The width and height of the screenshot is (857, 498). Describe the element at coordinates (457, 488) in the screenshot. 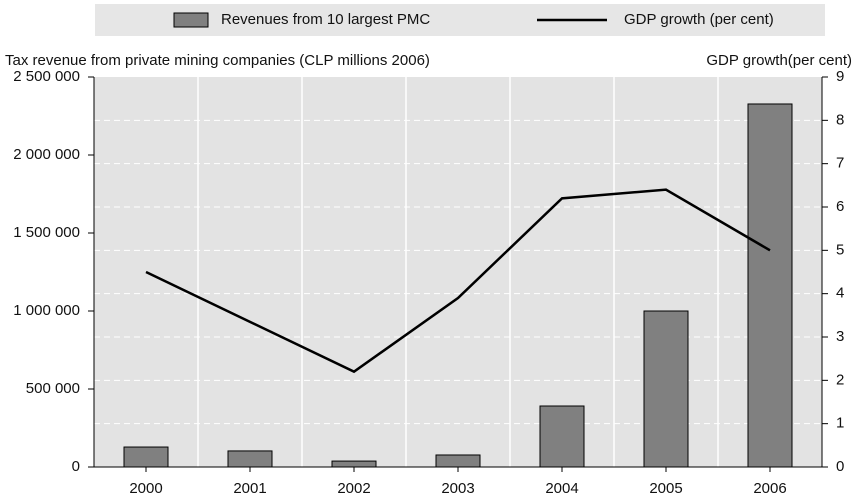

I see `x-tick-label: 2003` at that location.